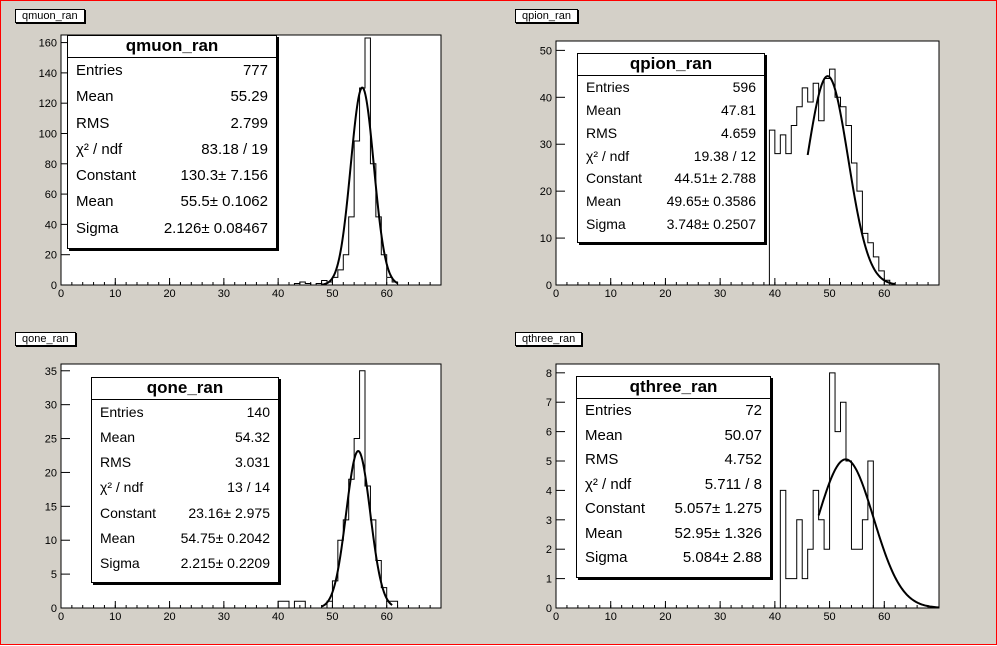 Image resolution: width=997 pixels, height=646 pixels. Describe the element at coordinates (45, 339) in the screenshot. I see `histogram-title-tag: qone_ran` at that location.